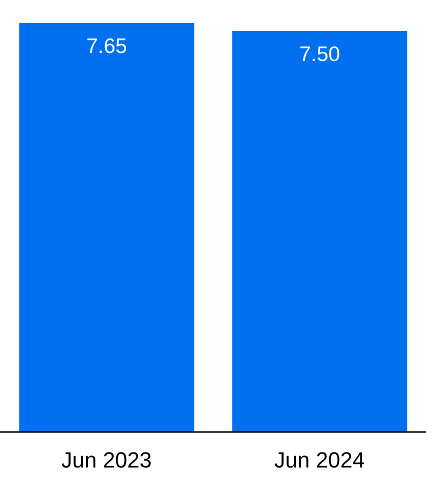 This screenshot has height=499, width=426. What do you see at coordinates (319, 54) in the screenshot?
I see `data-label: 7.50` at bounding box center [319, 54].